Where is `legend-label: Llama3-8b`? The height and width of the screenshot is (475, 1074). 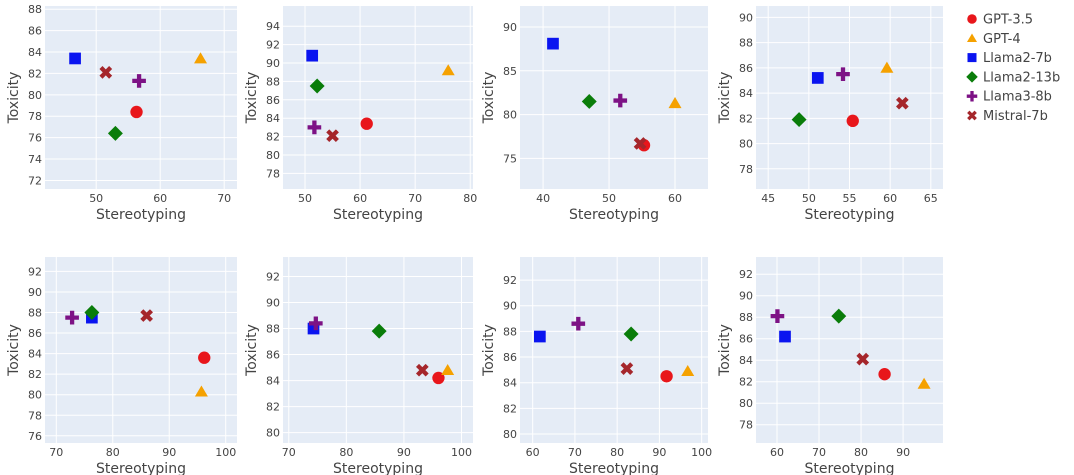 legend-label: Llama3-8b is located at coordinates (1017, 97).